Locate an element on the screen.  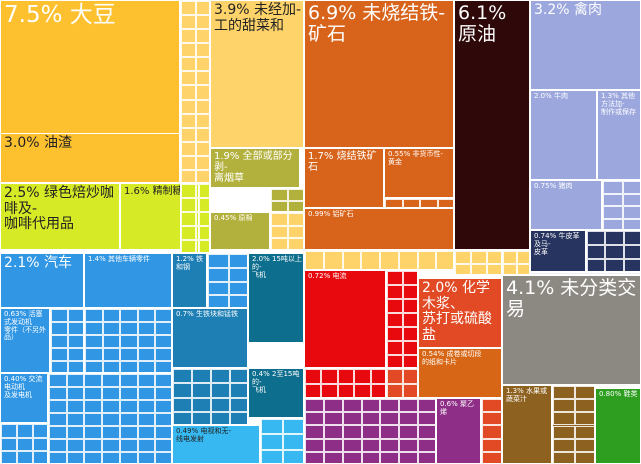
treemap-cell-label: 0.49% 电视和无- 线电发射 is located at coordinates (203, 435).